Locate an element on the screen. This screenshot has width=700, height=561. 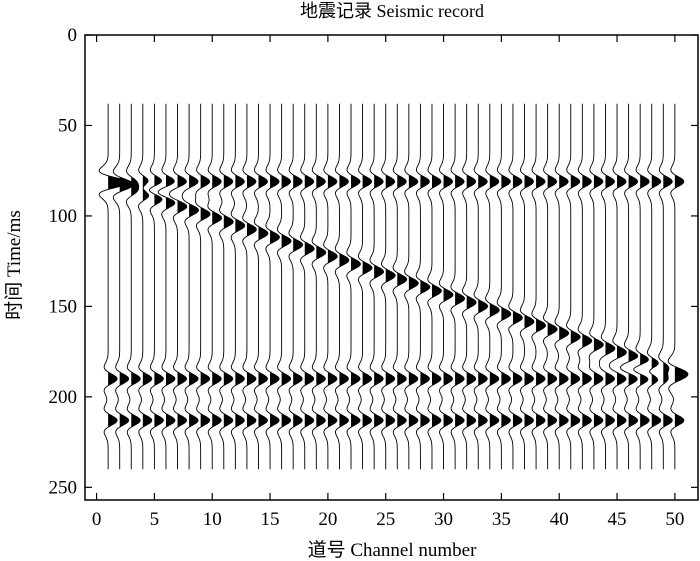
x-tick-label: 35 is located at coordinates (501, 519).